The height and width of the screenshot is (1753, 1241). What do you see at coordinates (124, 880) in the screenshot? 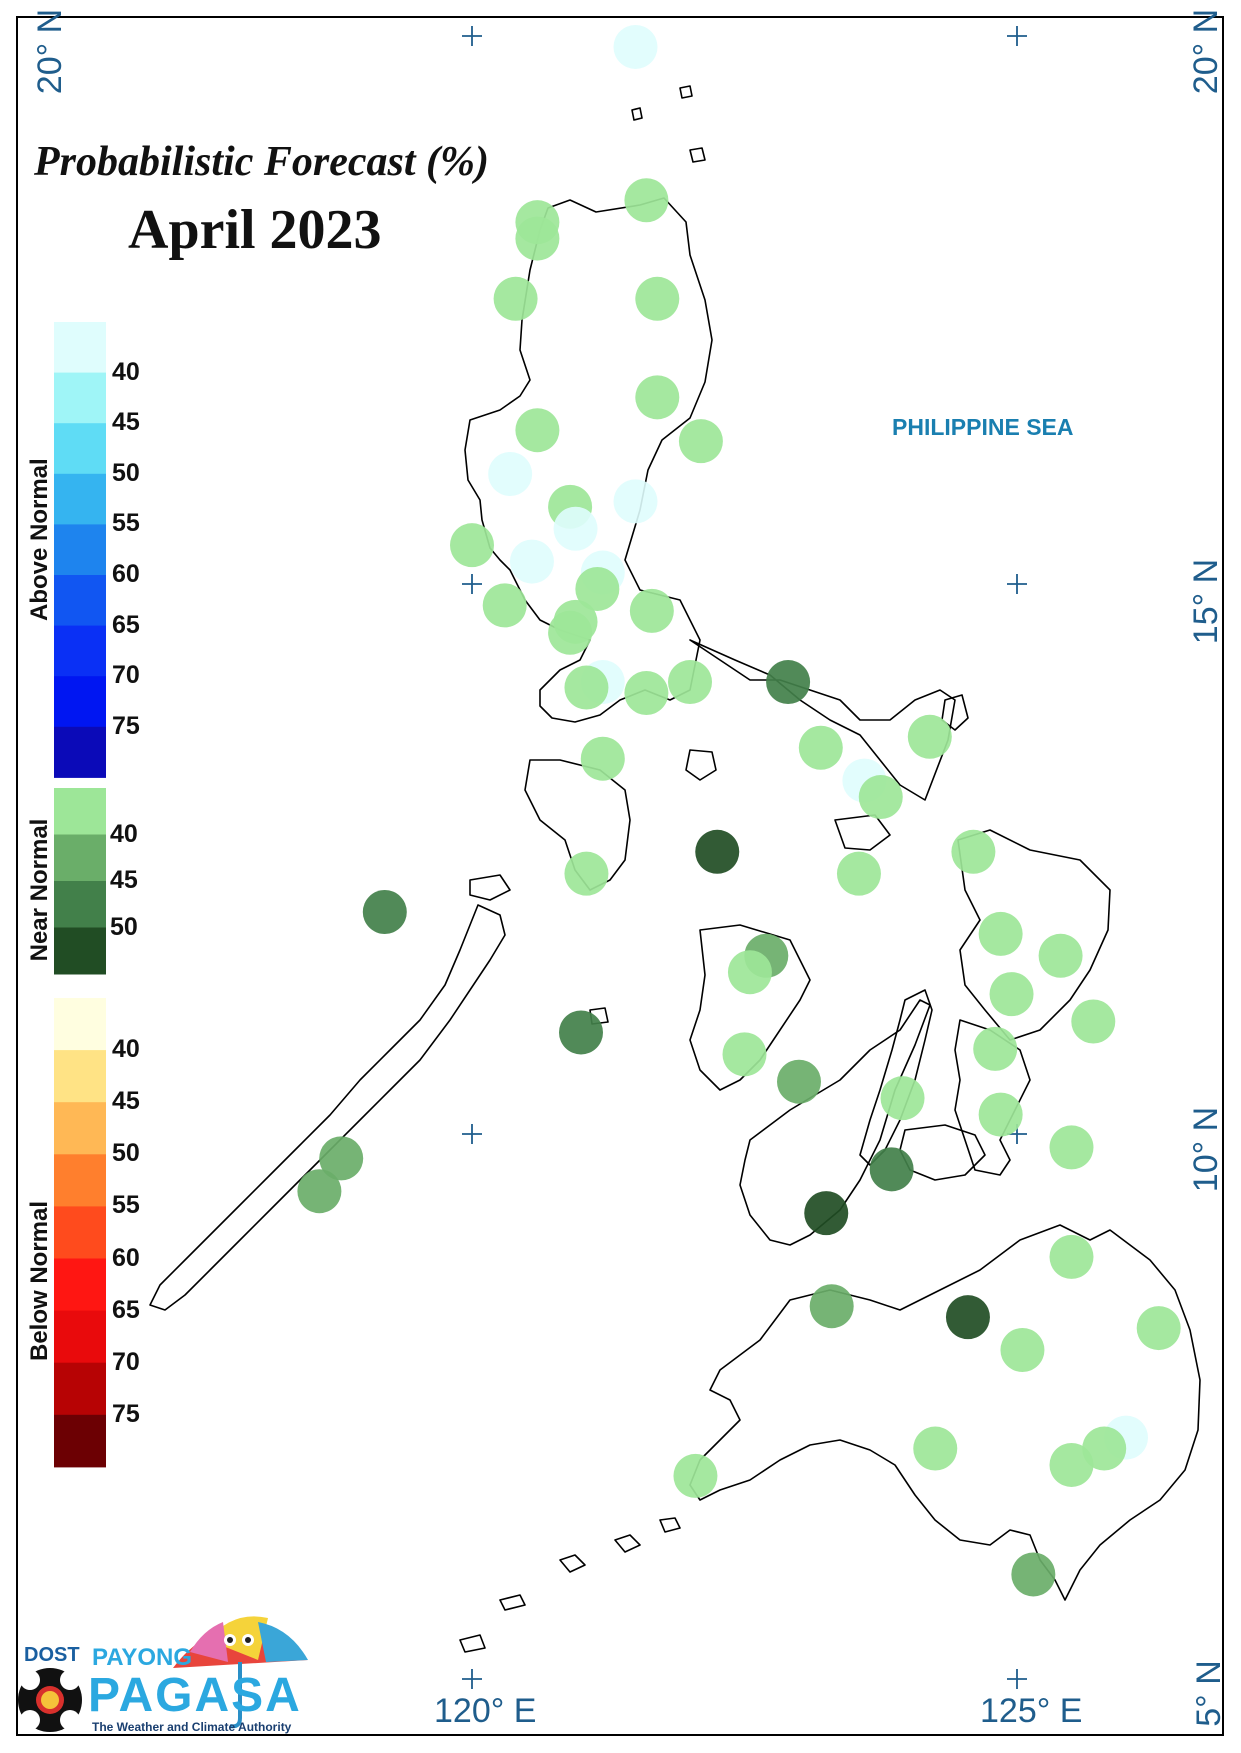
I see `legend-near-tick-1: 45` at bounding box center [124, 880].